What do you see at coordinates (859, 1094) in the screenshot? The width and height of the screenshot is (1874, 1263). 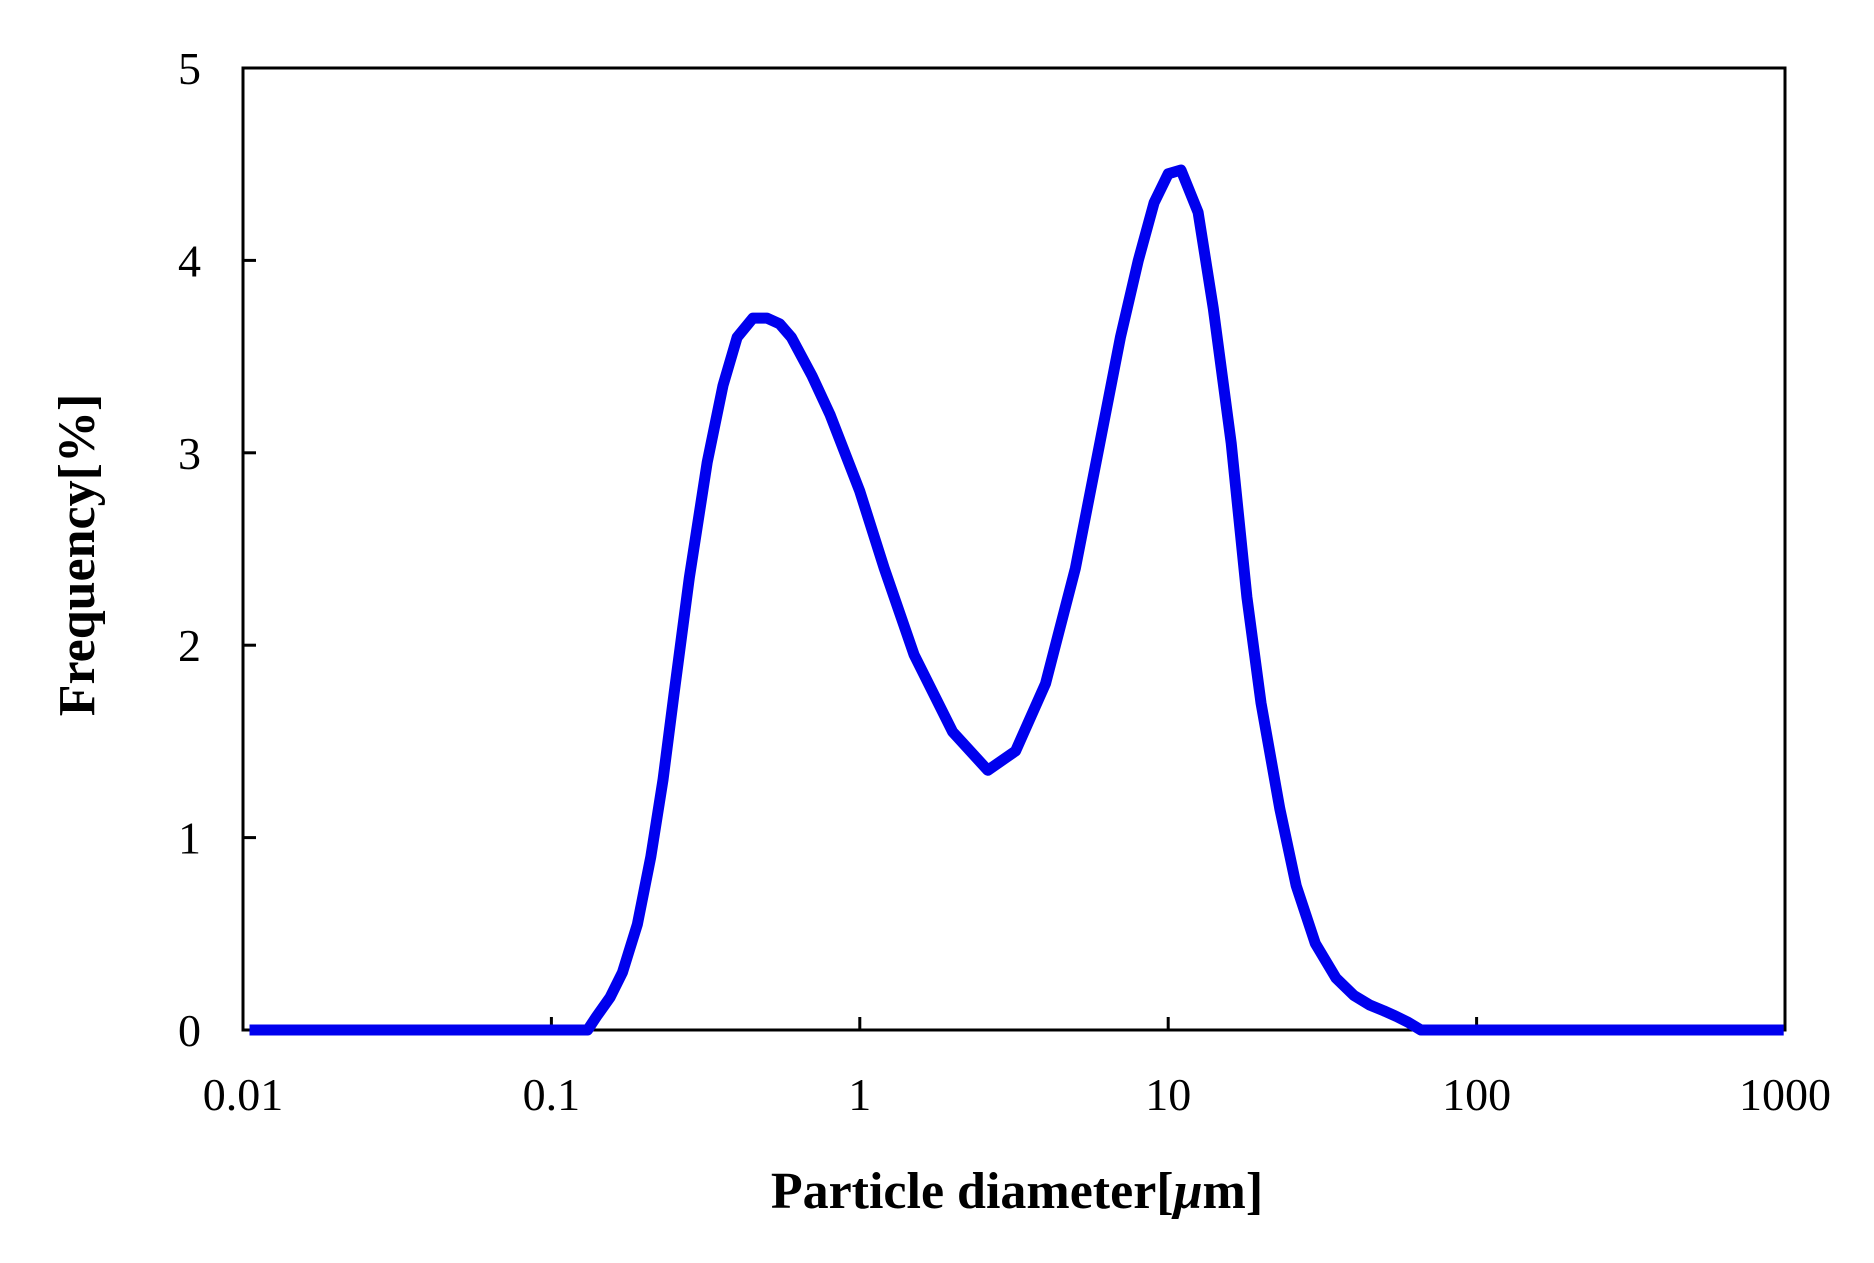 I see `x-tick-label: 1` at bounding box center [859, 1094].